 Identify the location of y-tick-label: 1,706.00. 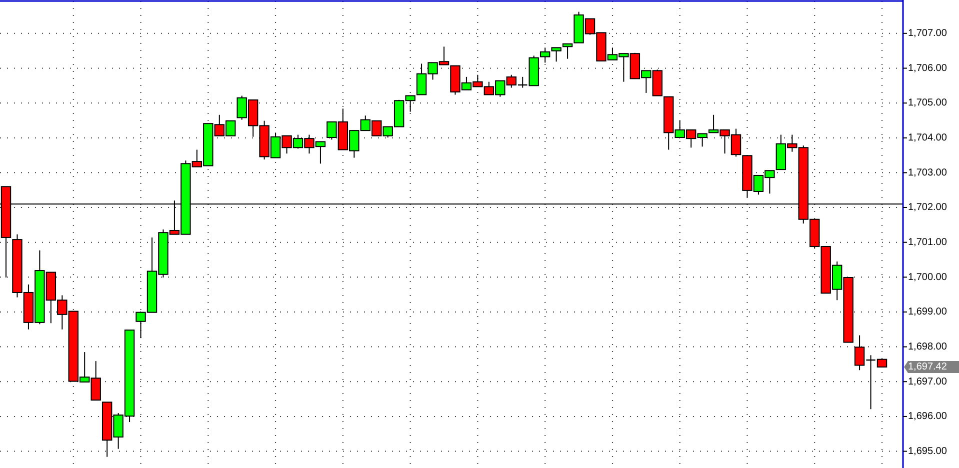
(928, 68).